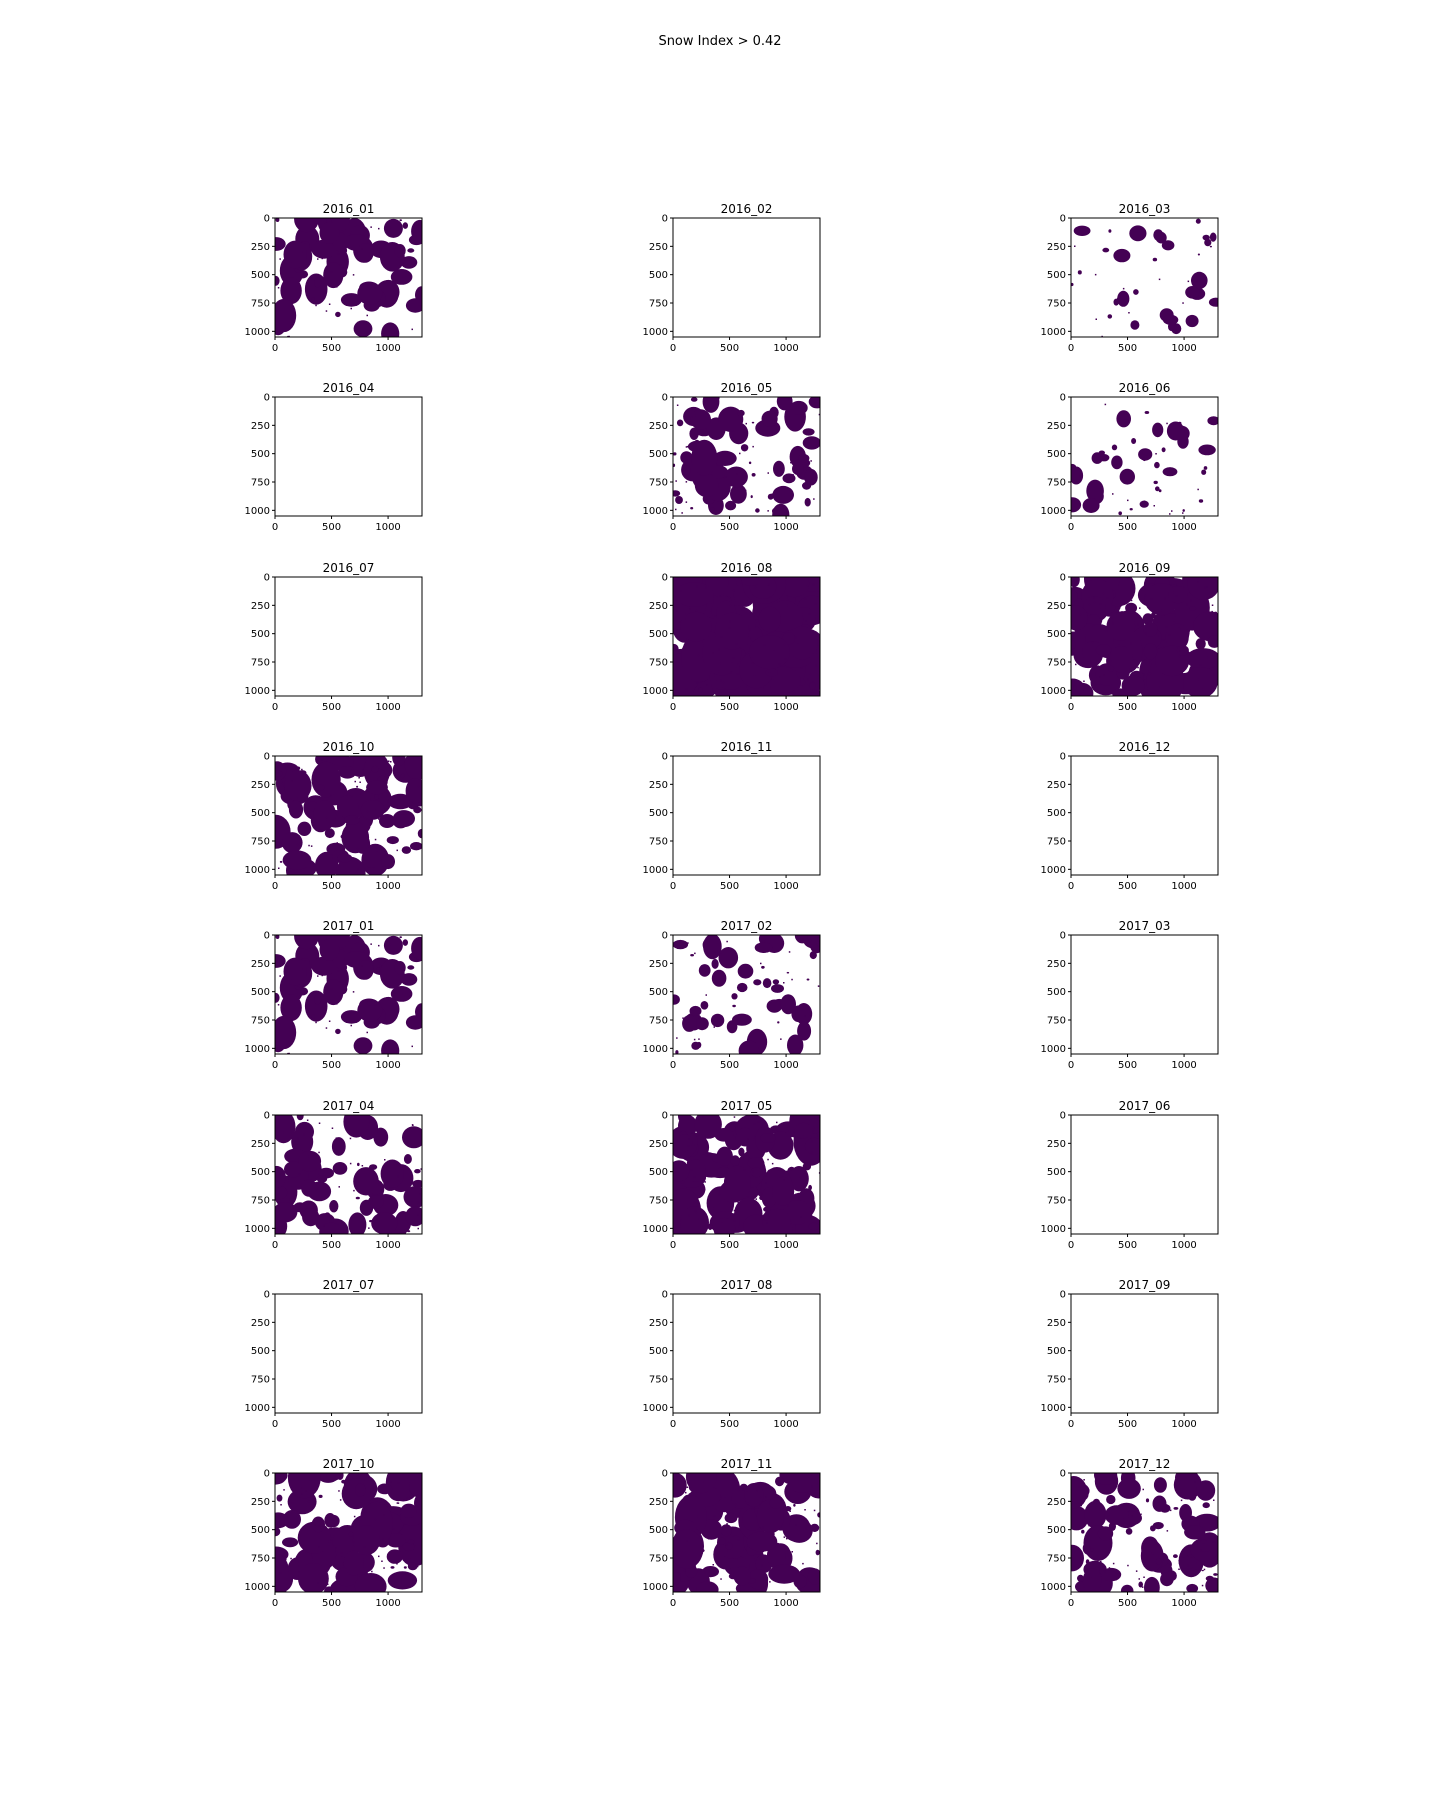 The image size is (1440, 1800). Describe the element at coordinates (387, 1245) in the screenshot. I see `x-tick-label: 1000` at that location.